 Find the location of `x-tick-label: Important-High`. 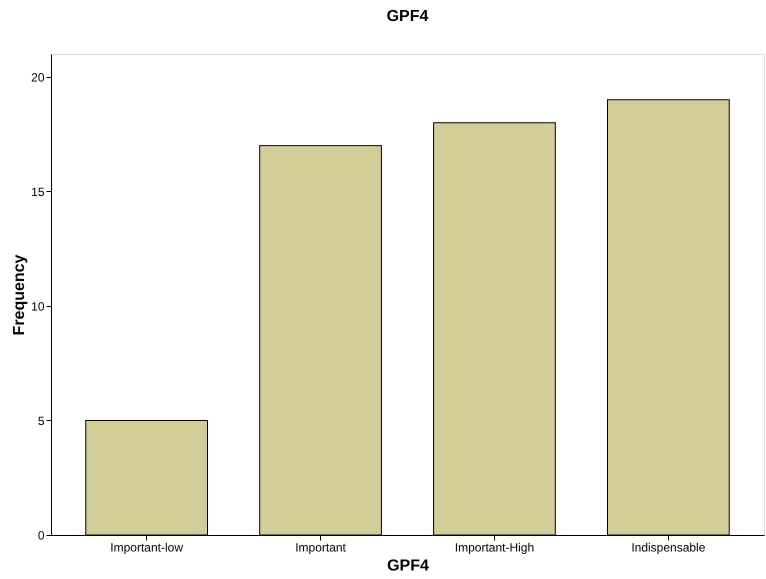

x-tick-label: Important-High is located at coordinates (494, 547).